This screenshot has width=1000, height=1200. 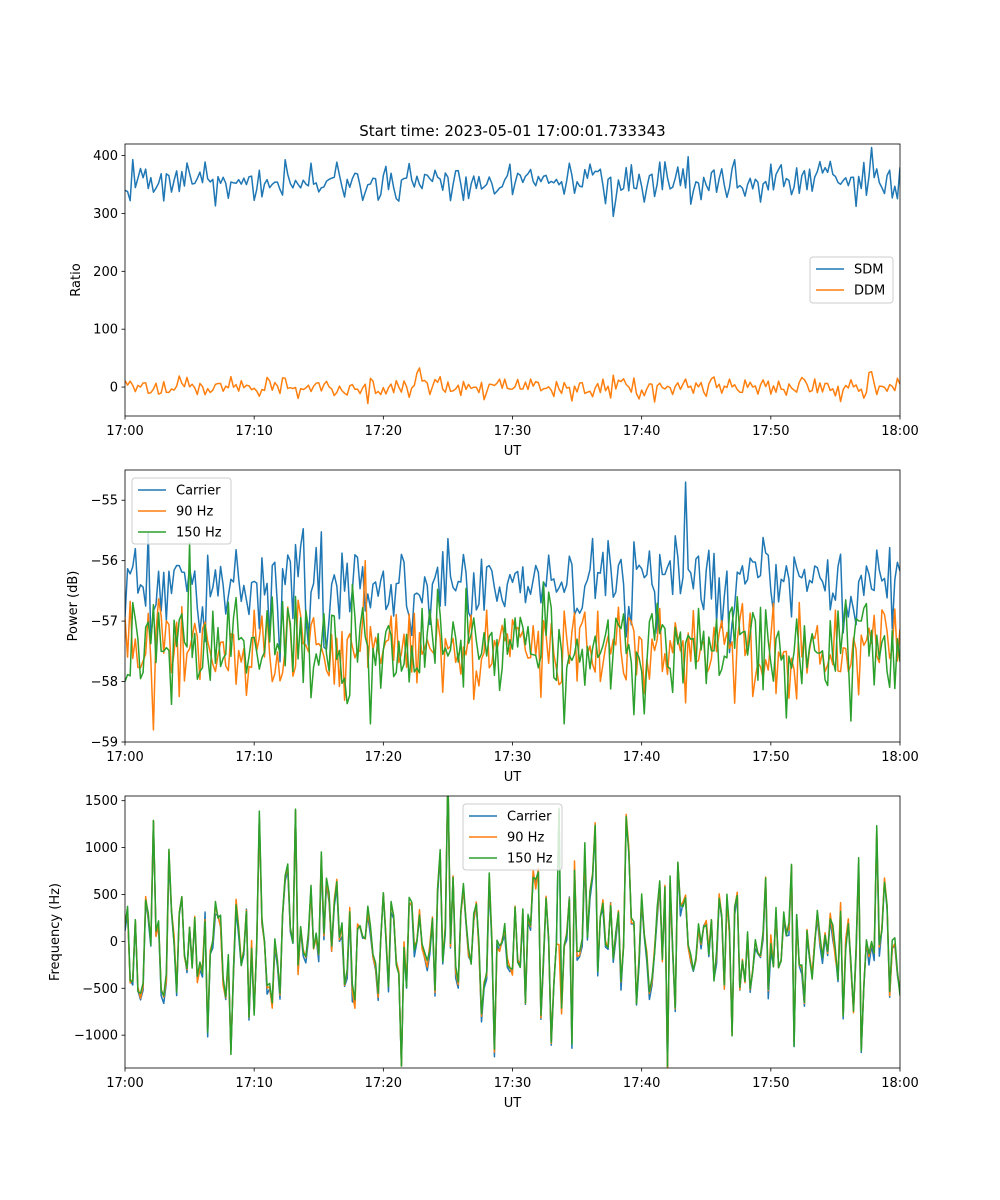 I want to click on y-tick-label: −1000, so click(x=96, y=1036).